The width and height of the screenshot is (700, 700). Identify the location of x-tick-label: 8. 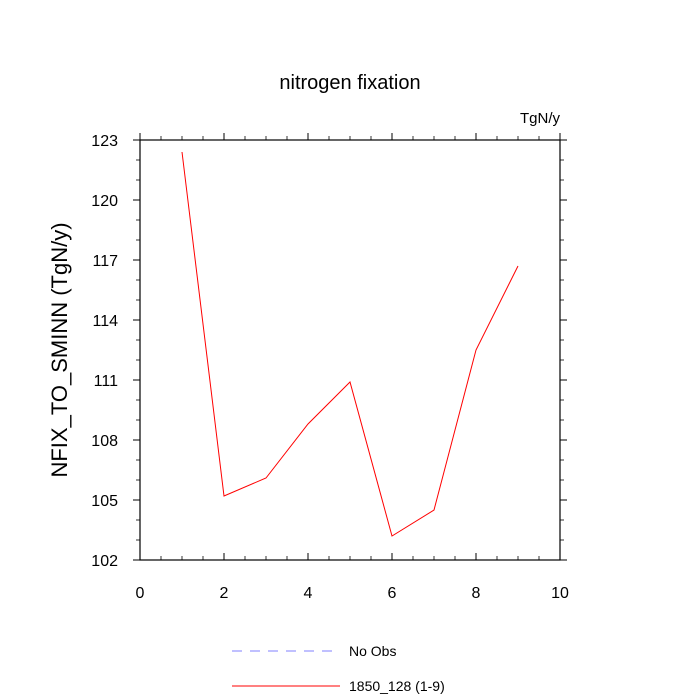
(476, 593).